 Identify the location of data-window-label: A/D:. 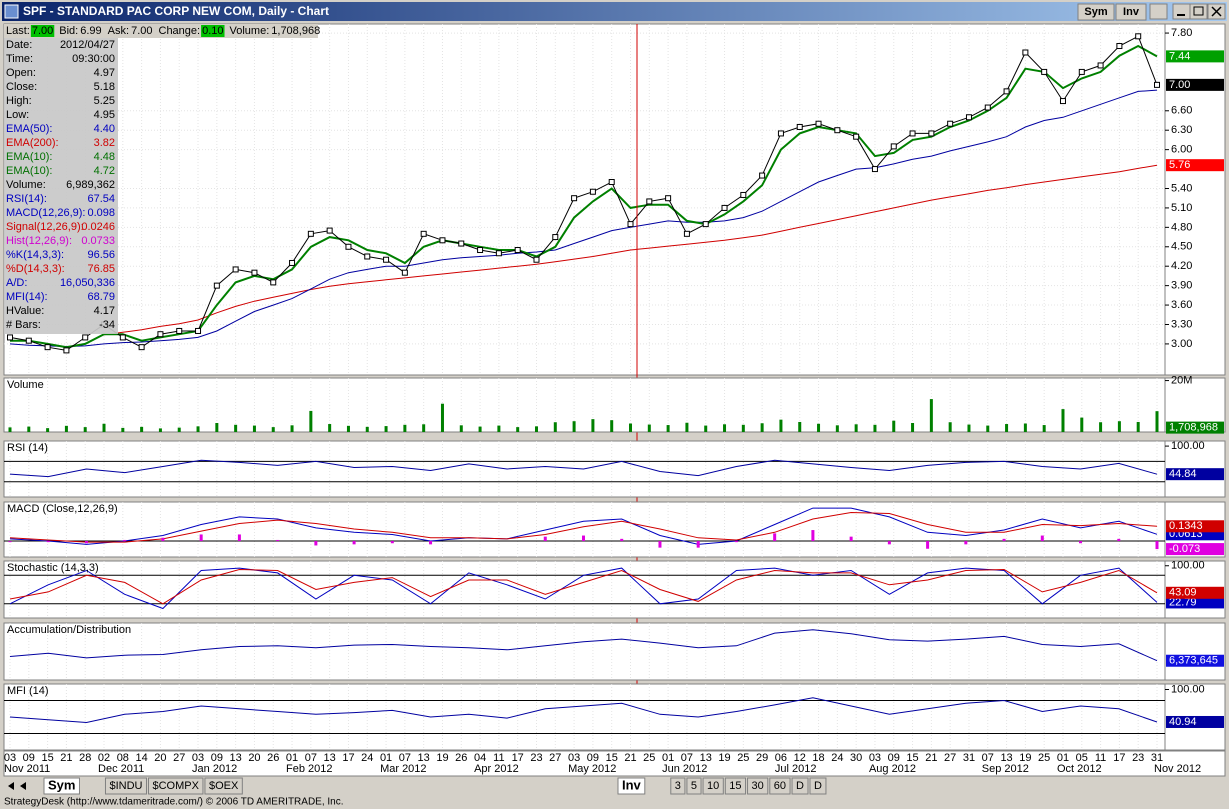
(16, 283).